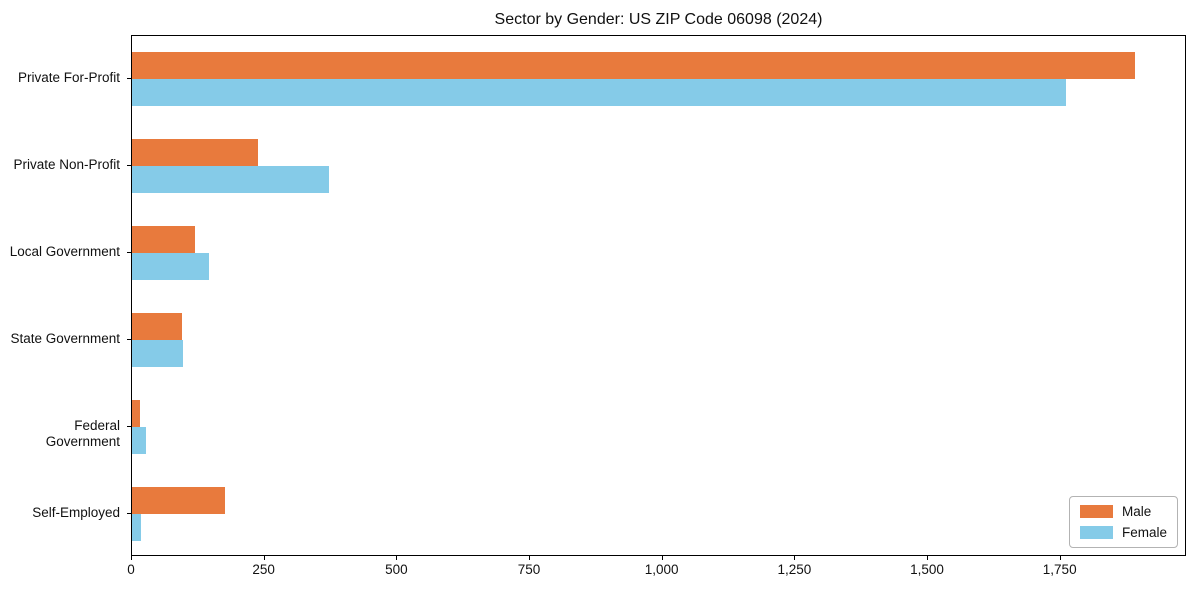 The width and height of the screenshot is (1200, 600). I want to click on y-tick-label: State Government, so click(65, 338).